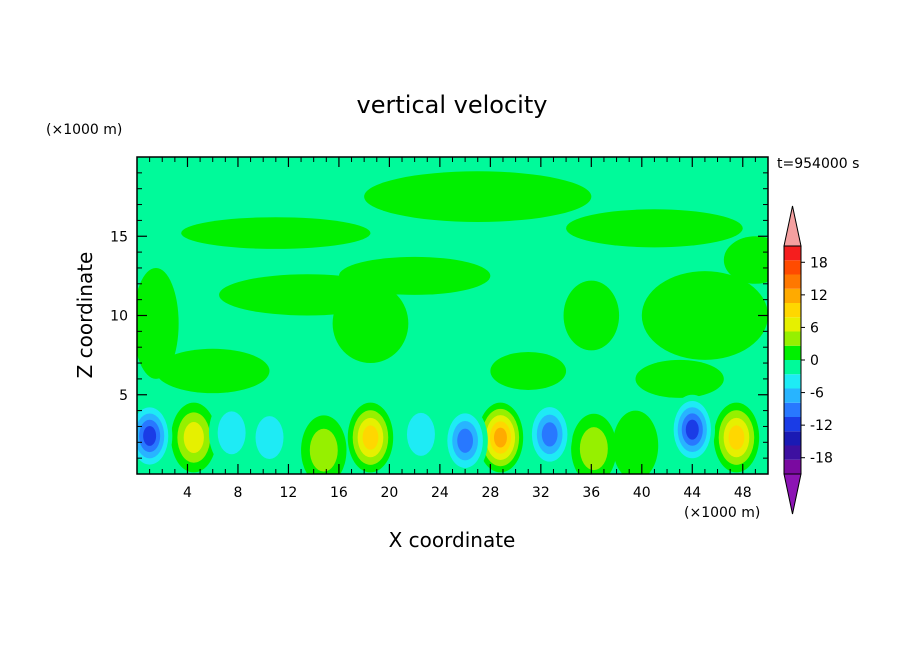 Image resolution: width=904 pixels, height=654 pixels. I want to click on y-unit-label: (×1000 m), so click(84, 130).